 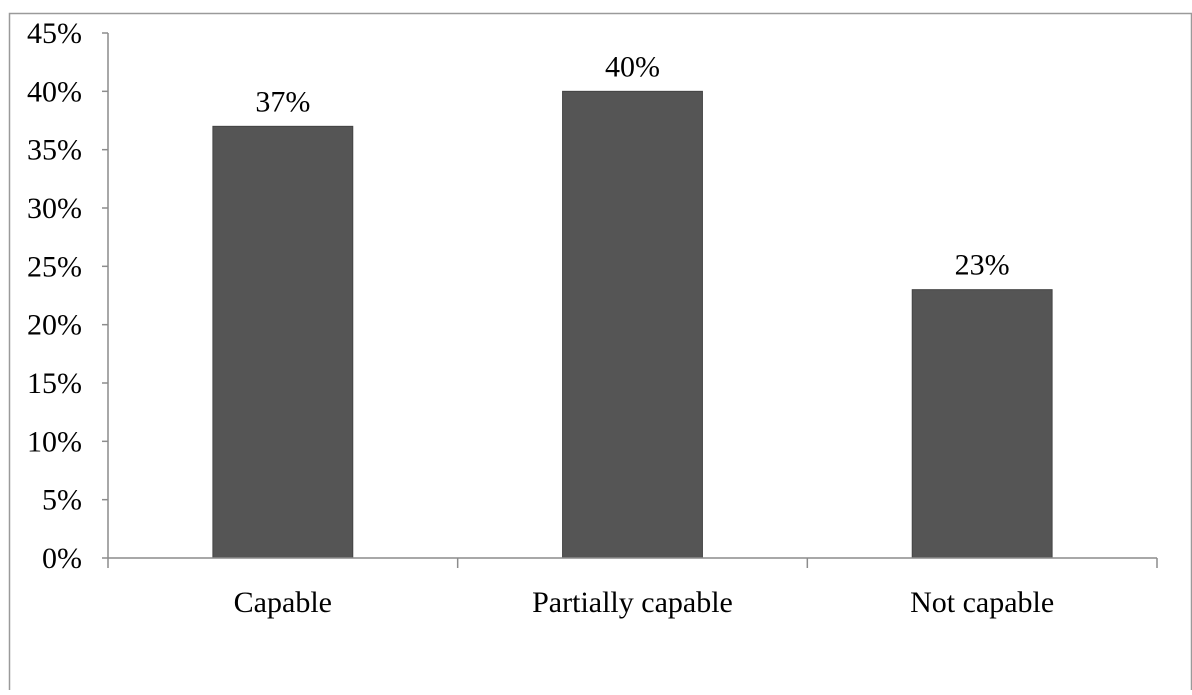 What do you see at coordinates (54, 325) in the screenshot?
I see `y-tick-label: 20%` at bounding box center [54, 325].